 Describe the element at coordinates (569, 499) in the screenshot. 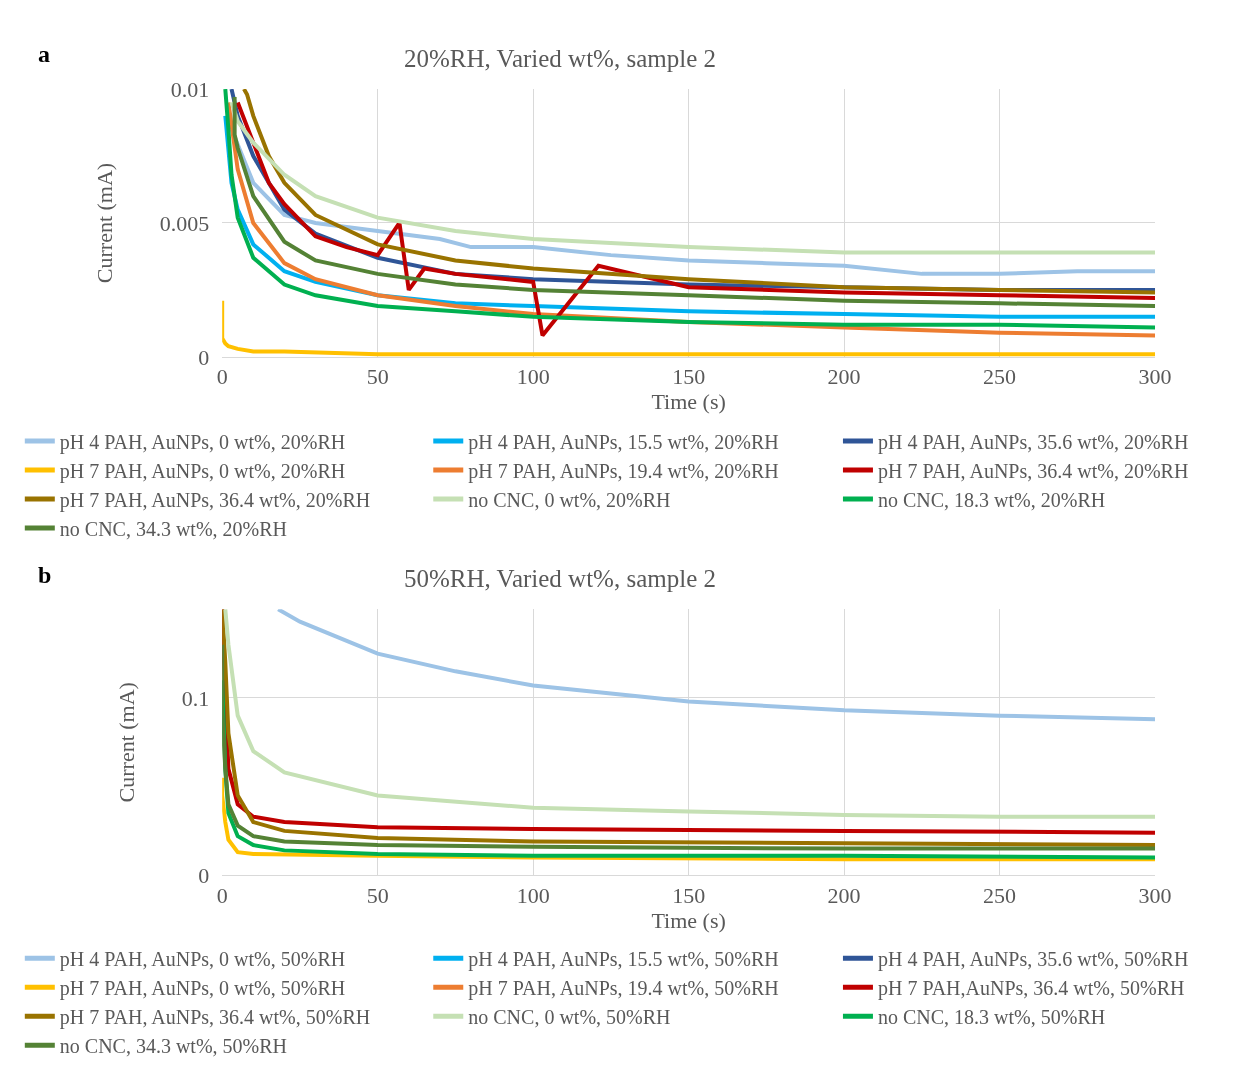

I see `legend-label: no CNC, 0 wt%, 20%RH` at that location.